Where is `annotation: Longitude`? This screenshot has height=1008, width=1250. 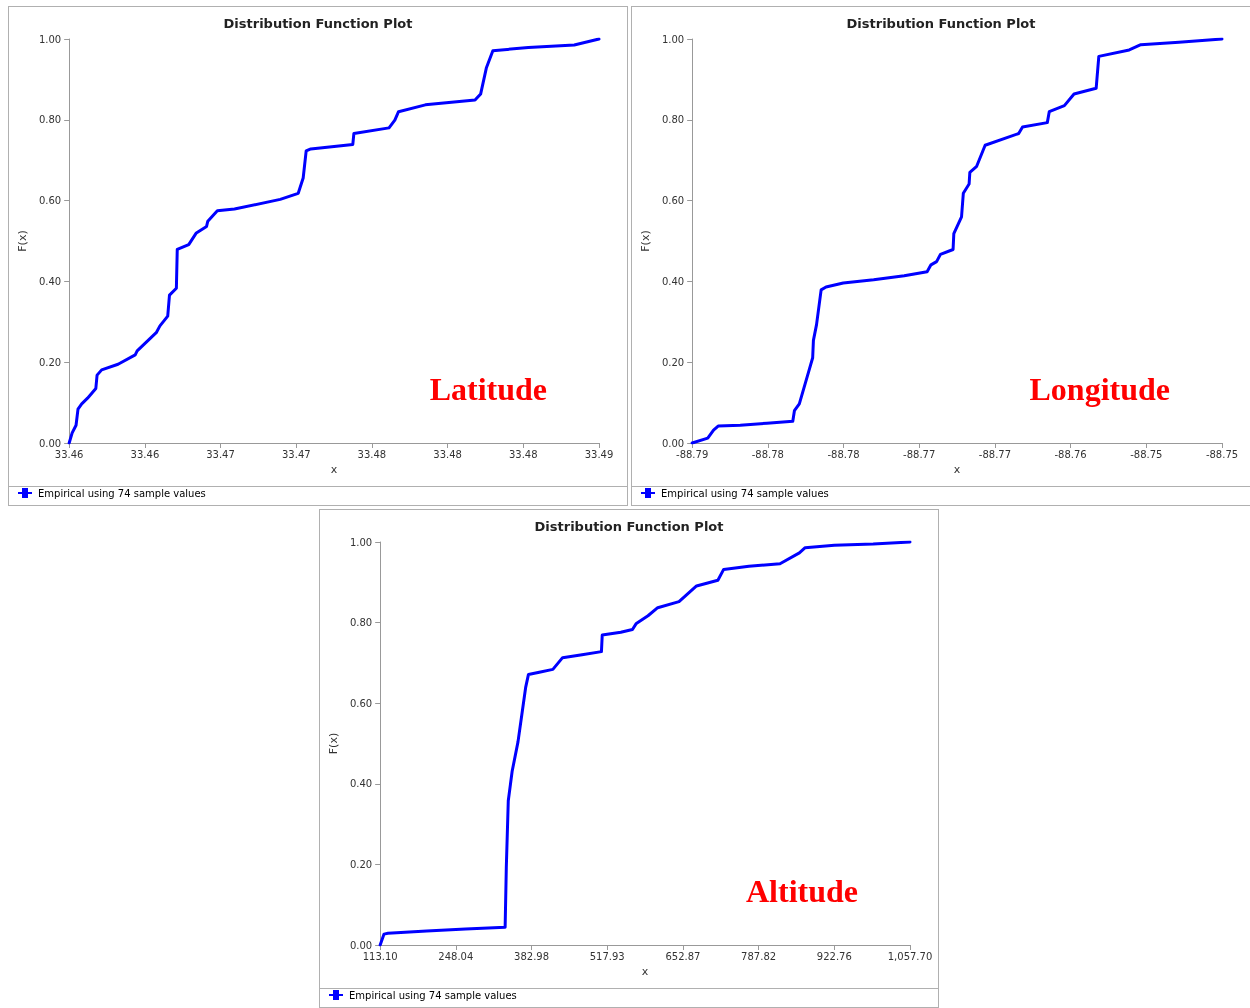
annotation: Longitude is located at coordinates (1099, 389).